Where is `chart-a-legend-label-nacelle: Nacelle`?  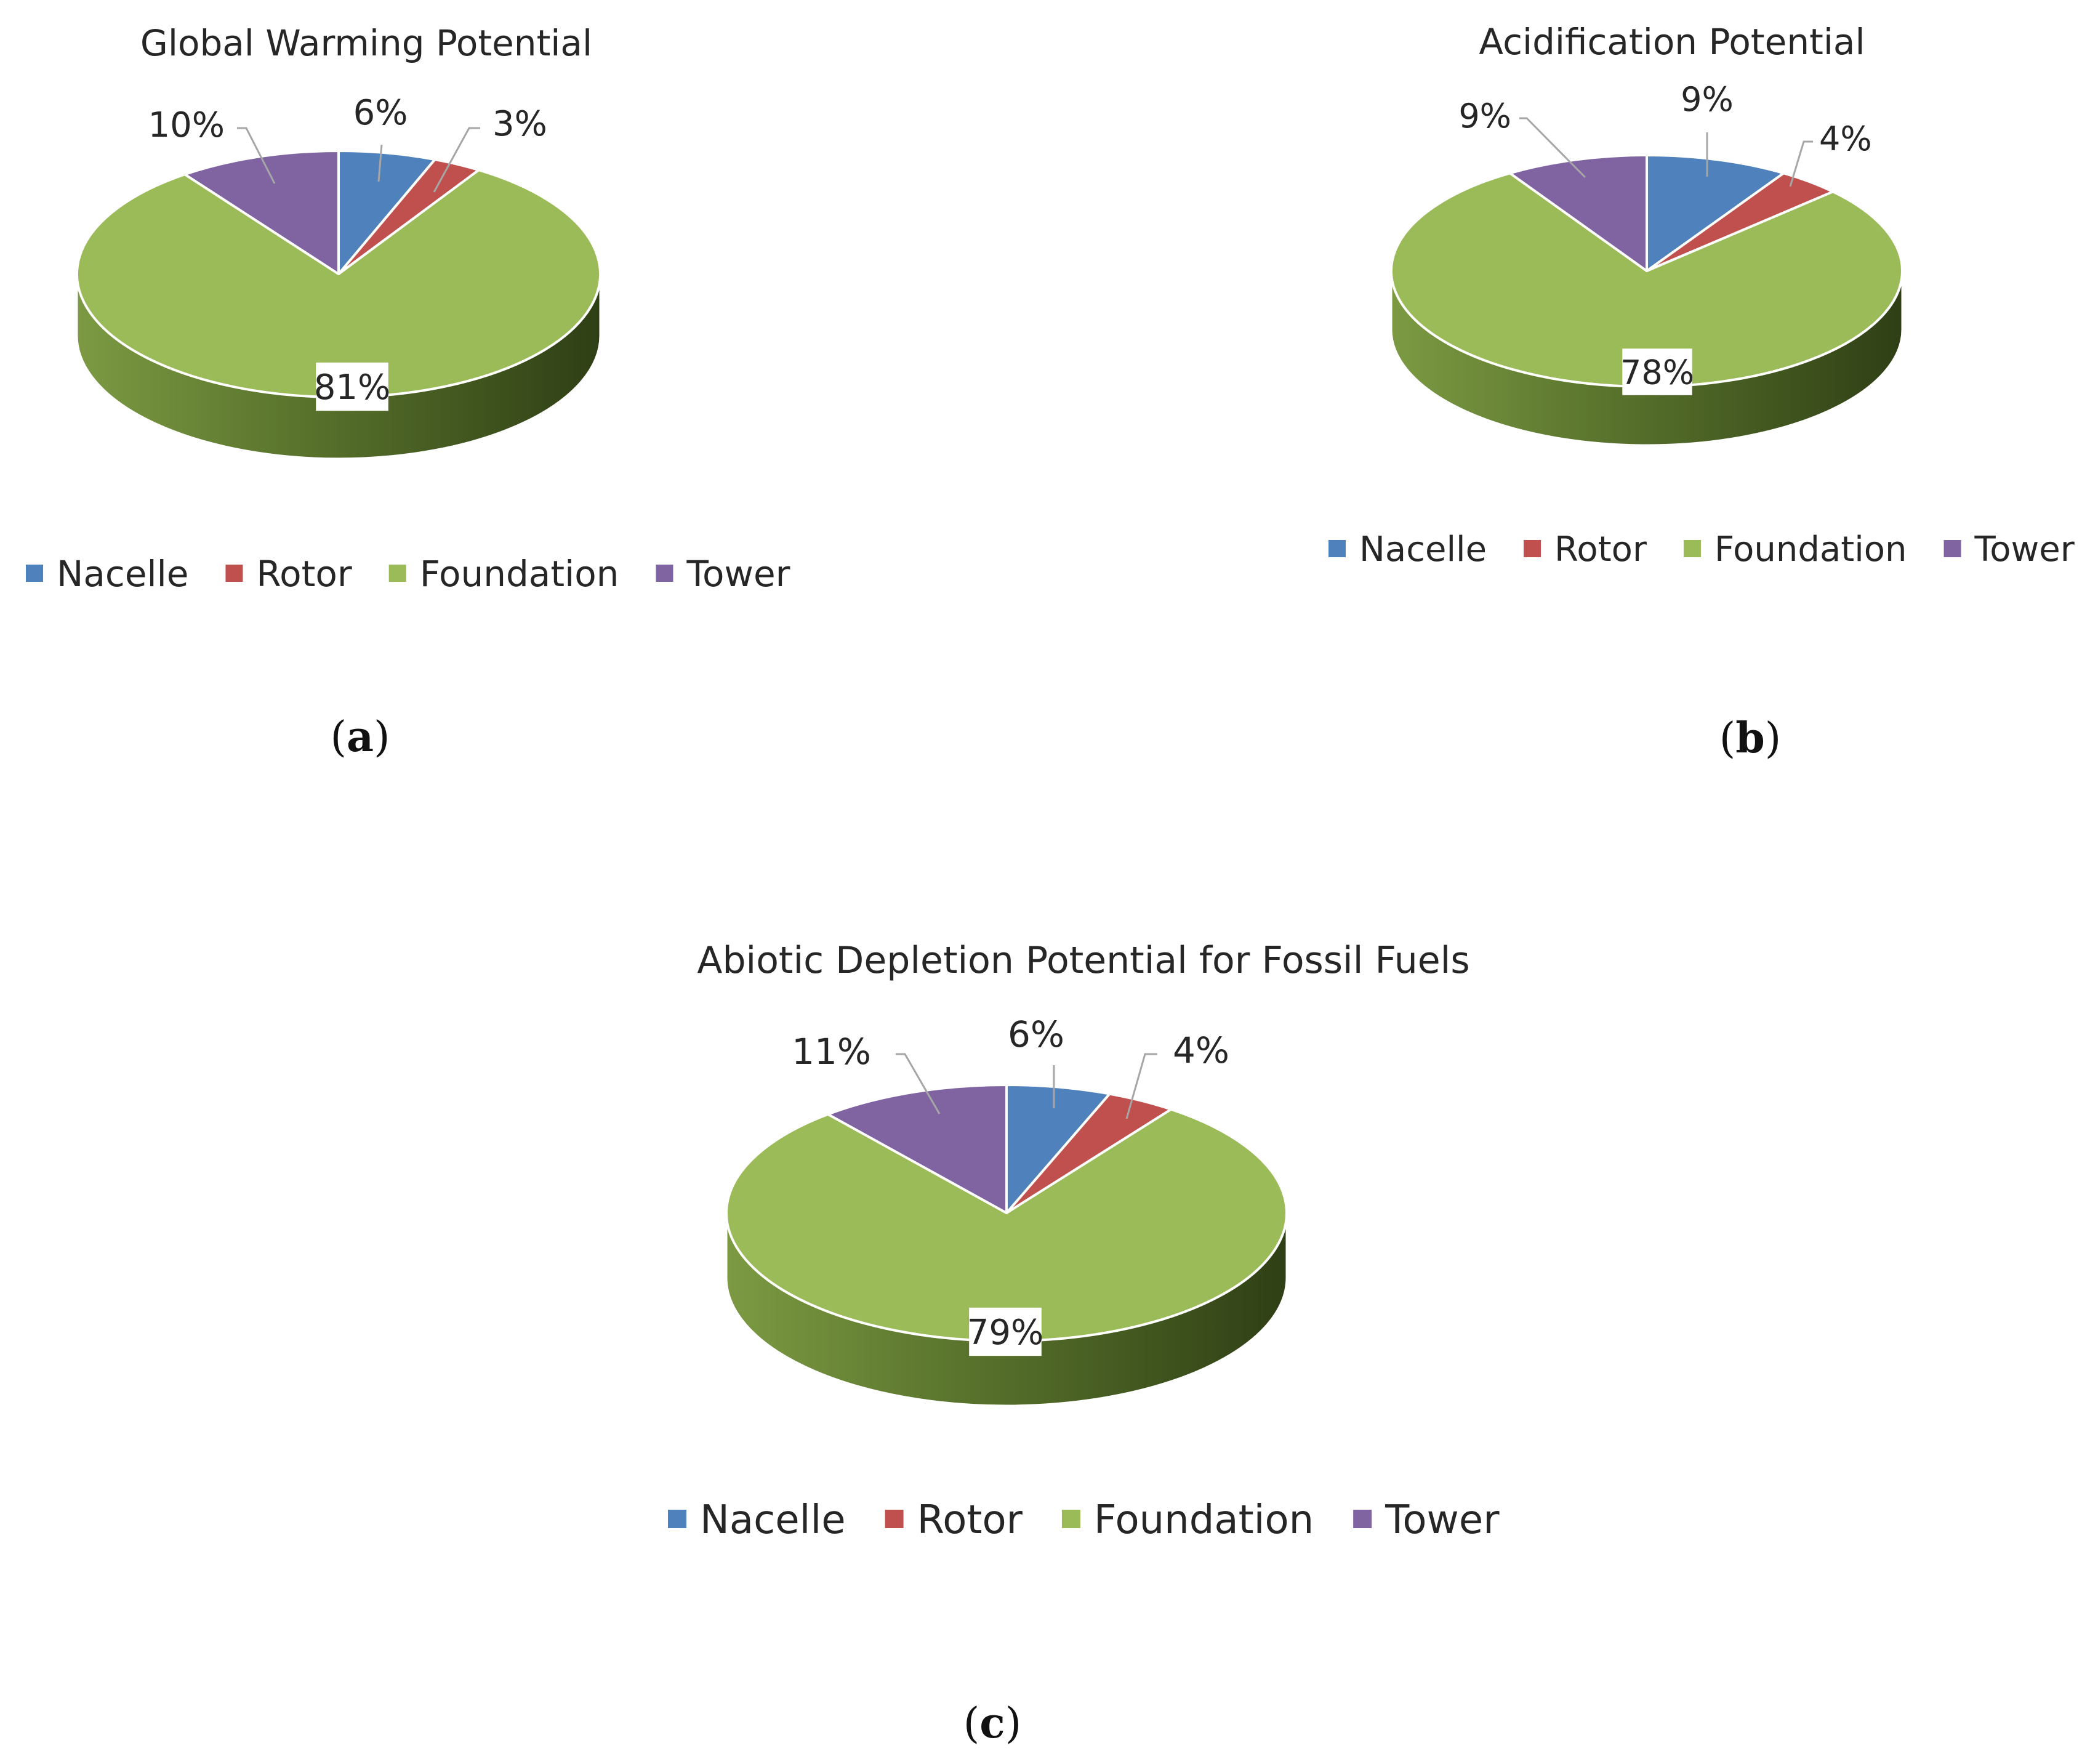 chart-a-legend-label-nacelle: Nacelle is located at coordinates (122, 574).